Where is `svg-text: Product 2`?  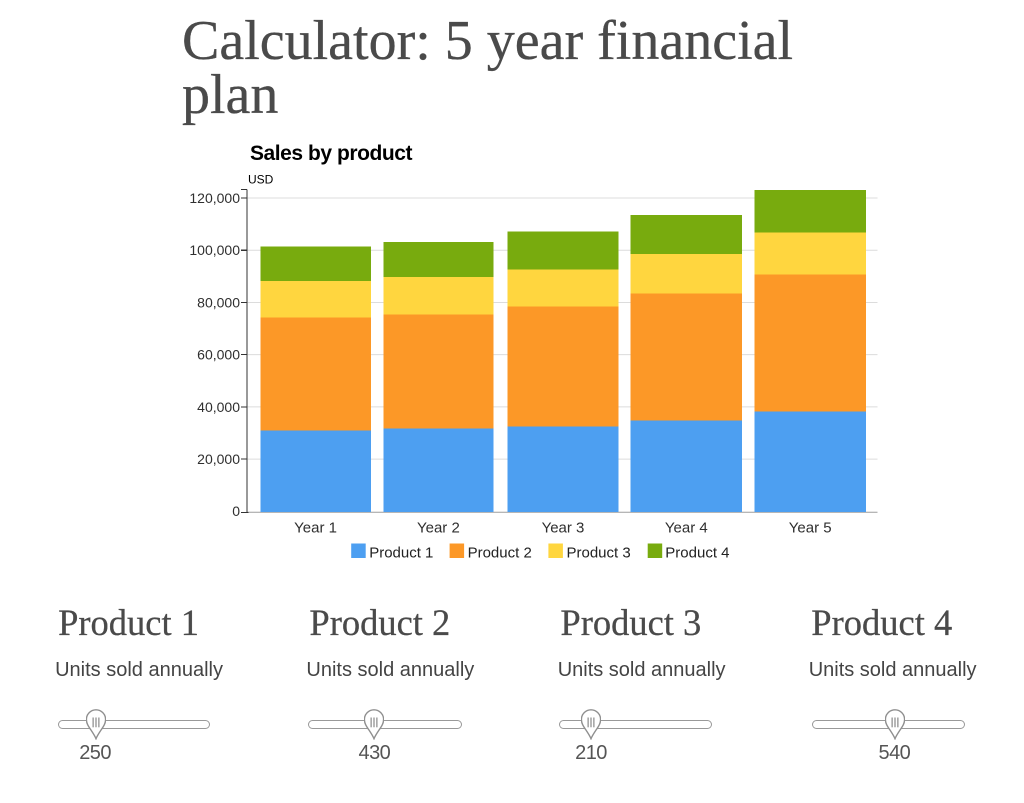 svg-text: Product 2 is located at coordinates (500, 553).